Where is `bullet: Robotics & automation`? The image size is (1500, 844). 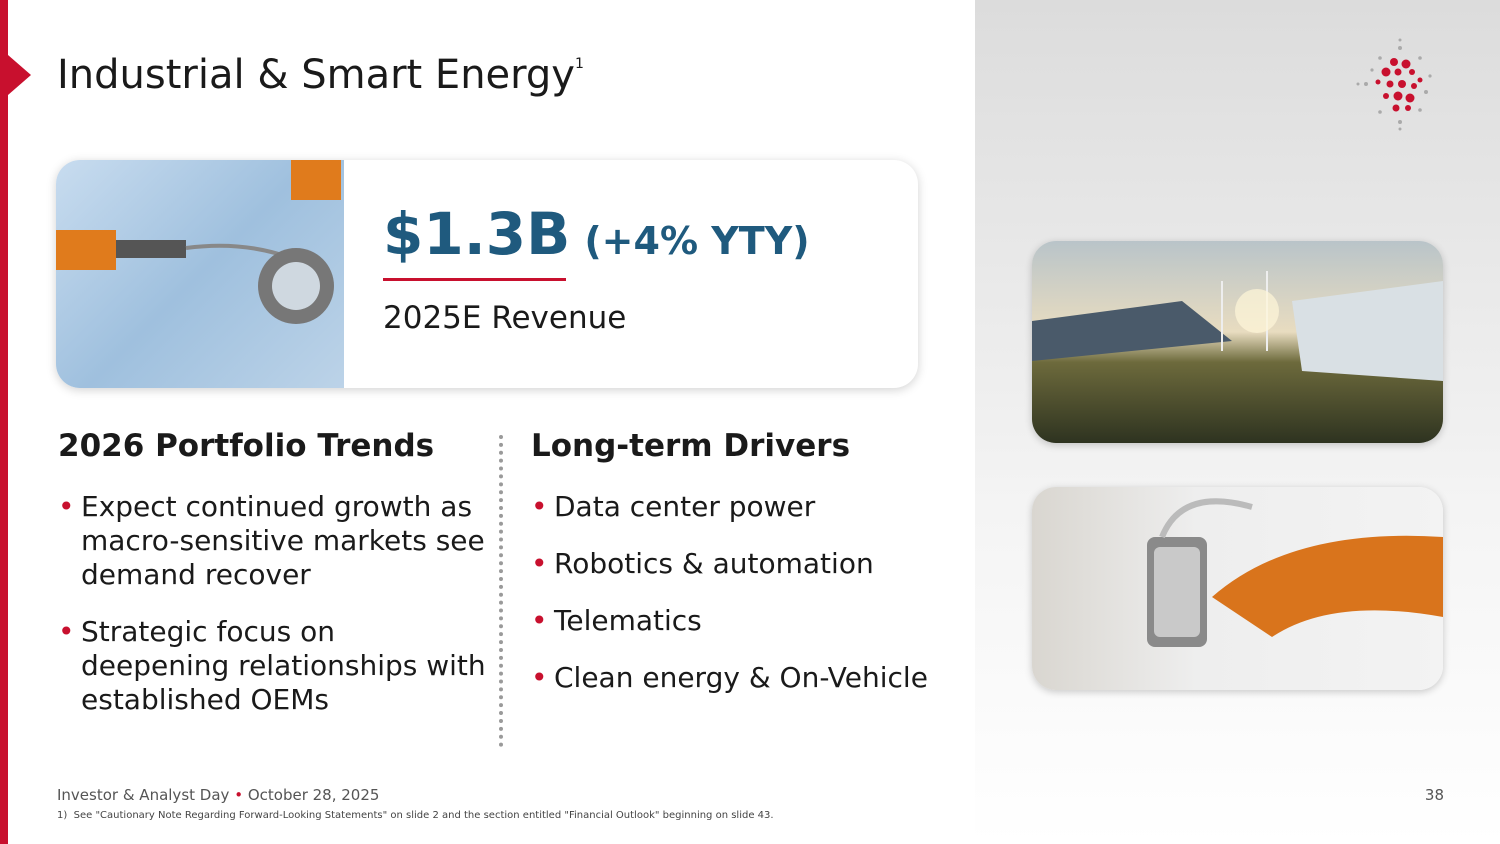 bullet: Robotics & automation is located at coordinates (746, 564).